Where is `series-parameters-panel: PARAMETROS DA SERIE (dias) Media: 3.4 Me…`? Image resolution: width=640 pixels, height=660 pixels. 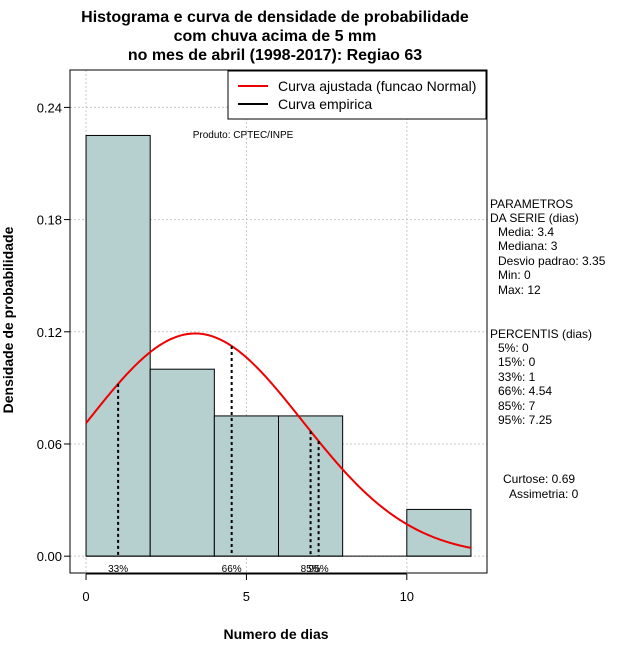
series-parameters-panel: PARAMETROS DA SERIE (dias) Media: 3.4 Me… is located at coordinates (548, 247).